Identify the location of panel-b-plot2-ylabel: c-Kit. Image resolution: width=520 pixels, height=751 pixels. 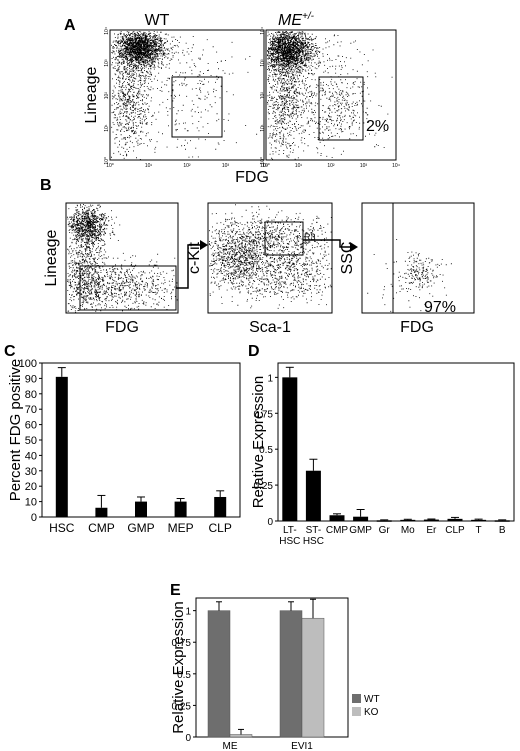
(194, 257).